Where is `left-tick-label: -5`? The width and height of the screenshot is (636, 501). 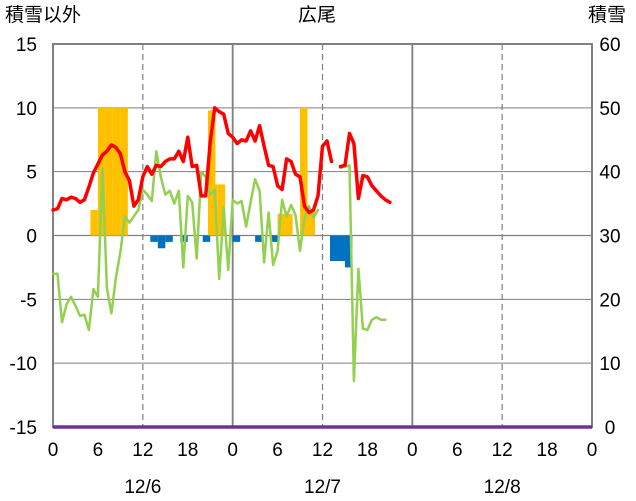 left-tick-label: -5 is located at coordinates (28, 300).